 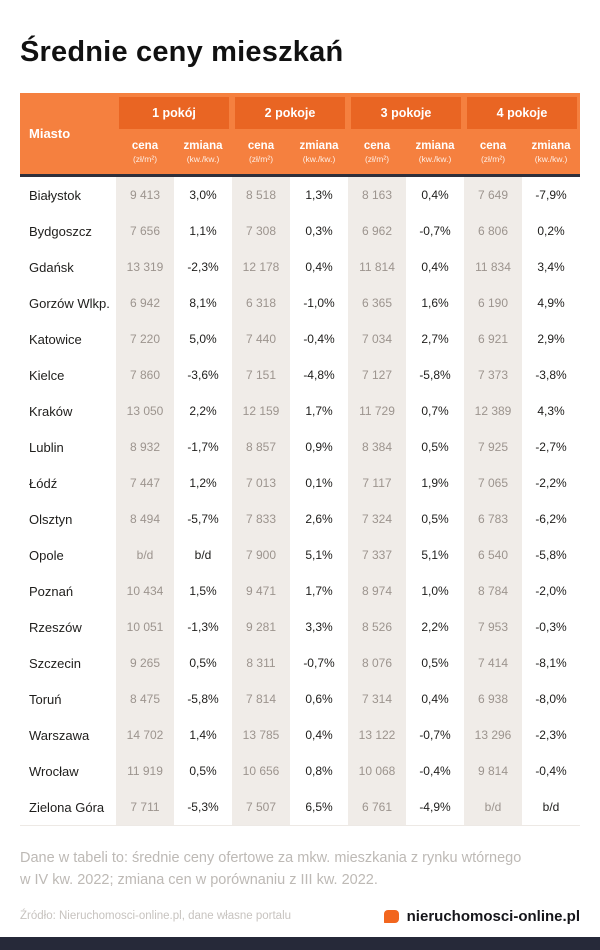 I want to click on price-cell: 8 163, so click(x=377, y=195).